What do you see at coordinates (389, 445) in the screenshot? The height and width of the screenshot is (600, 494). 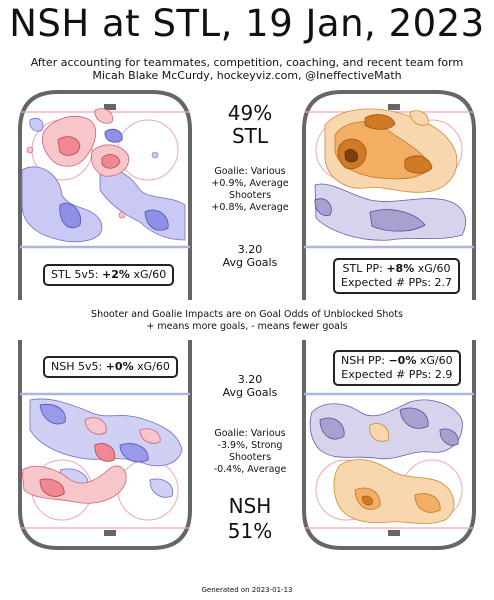 I see `rink-bottom-right` at bounding box center [389, 445].